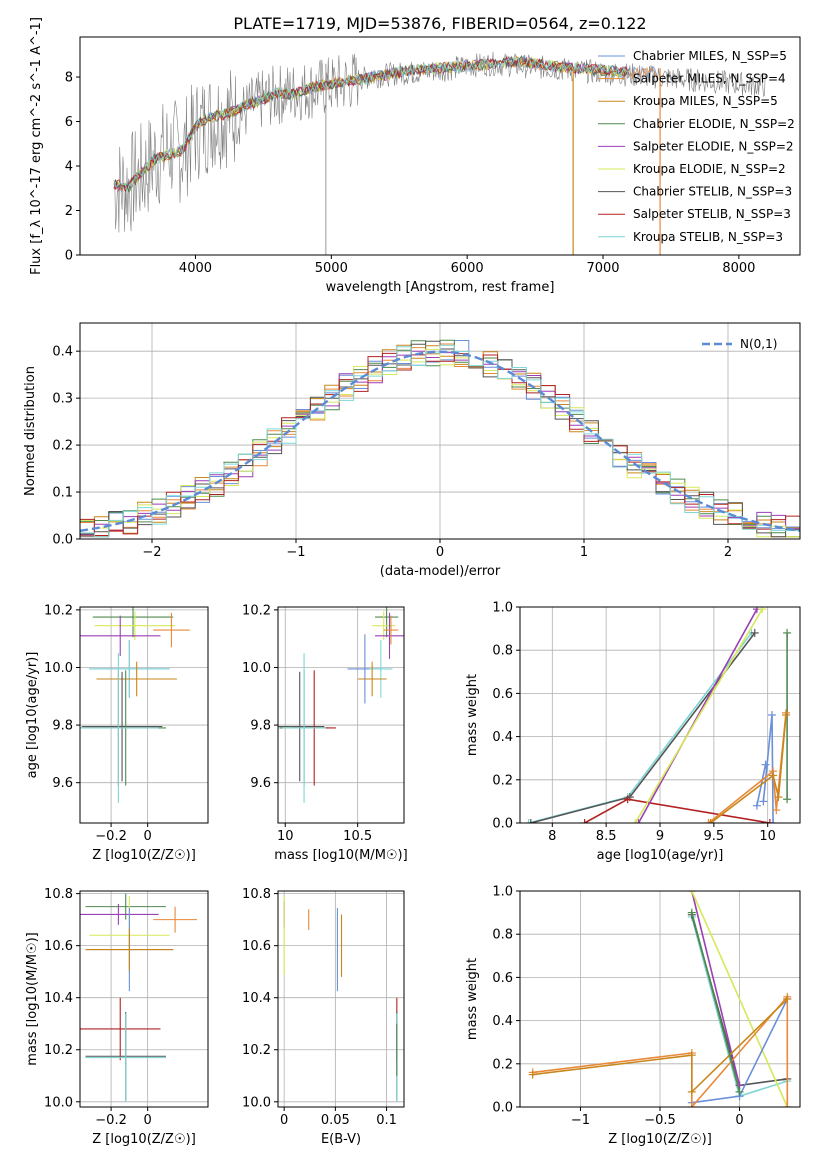  What do you see at coordinates (580, 1120) in the screenshot?
I see `x-tick-label: −1` at bounding box center [580, 1120].